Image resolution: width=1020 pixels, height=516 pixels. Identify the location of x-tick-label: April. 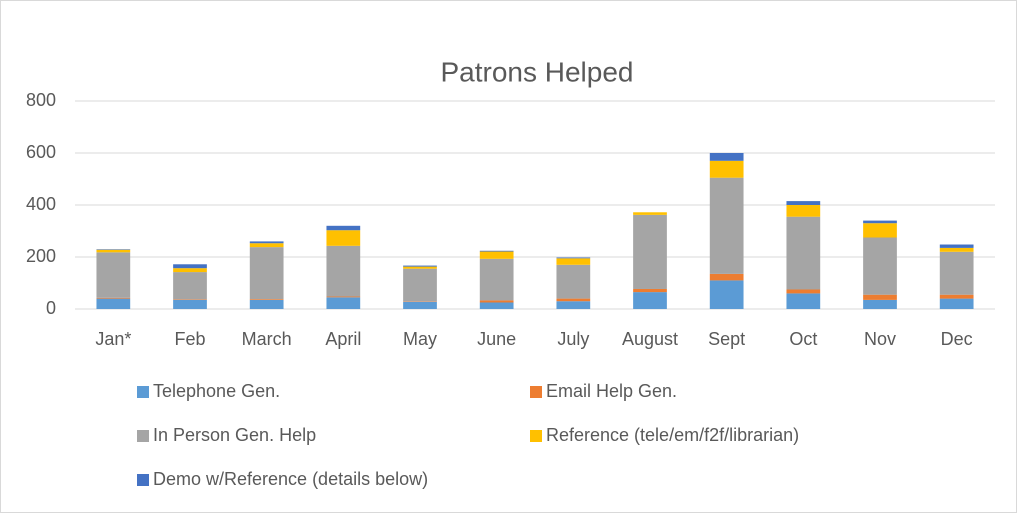
(343, 339).